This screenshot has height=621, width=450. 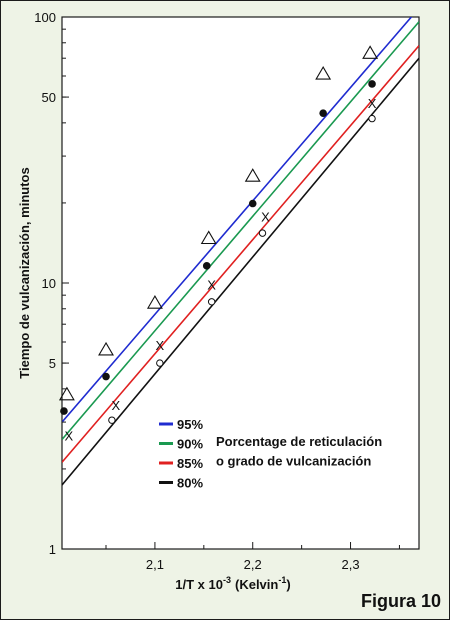 What do you see at coordinates (293, 461) in the screenshot?
I see `legend-title-line: o grado de vulcanización` at bounding box center [293, 461].